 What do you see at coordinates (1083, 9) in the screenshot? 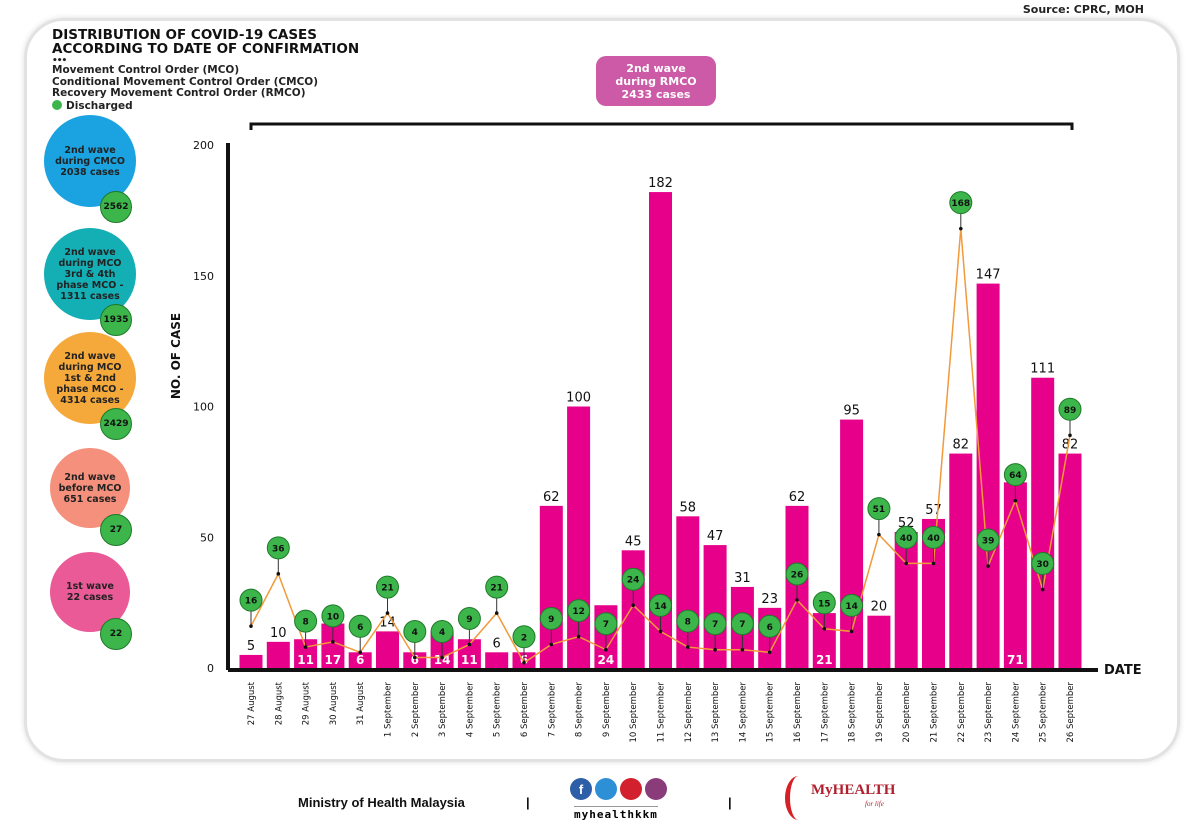
I see `source-note: Source: CPRC, MOH` at bounding box center [1083, 9].